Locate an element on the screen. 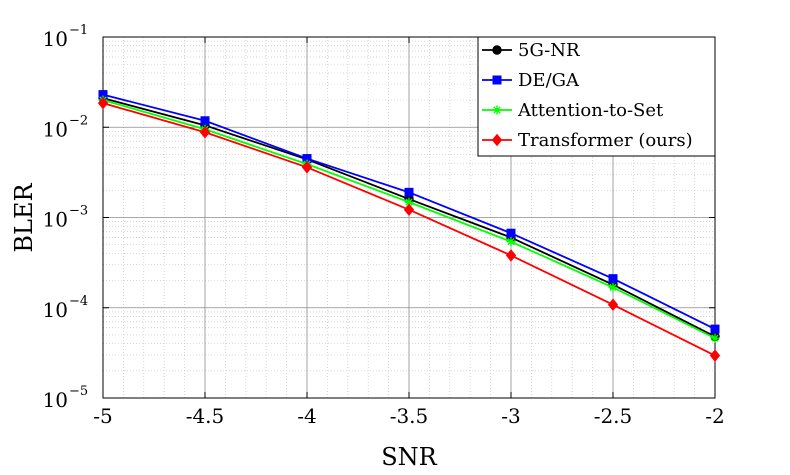 Image resolution: width=790 pixels, height=475 pixels. y-axis-label: BLER is located at coordinates (24, 217).